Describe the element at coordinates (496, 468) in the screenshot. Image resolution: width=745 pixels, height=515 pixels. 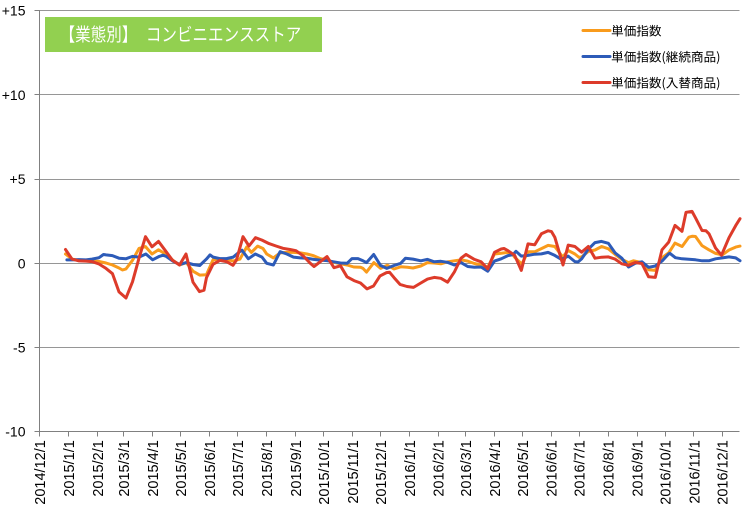
I see `svg-text: 2016/4/1` at that location.